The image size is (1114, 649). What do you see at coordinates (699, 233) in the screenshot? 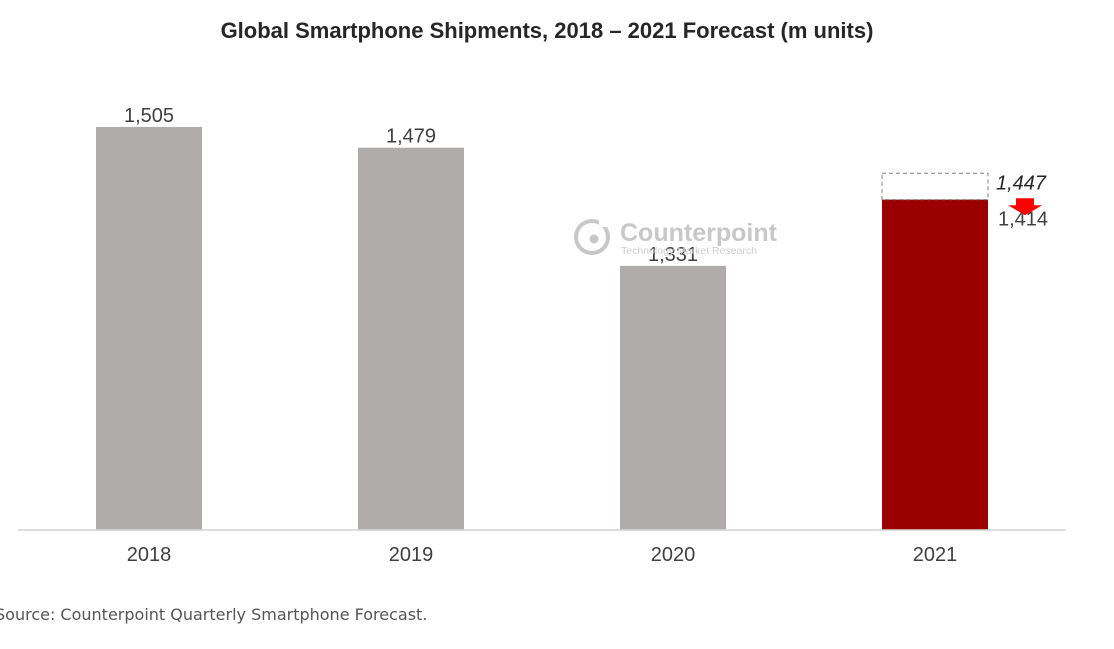
I see `watermark-brand: Counterpoint` at bounding box center [699, 233].